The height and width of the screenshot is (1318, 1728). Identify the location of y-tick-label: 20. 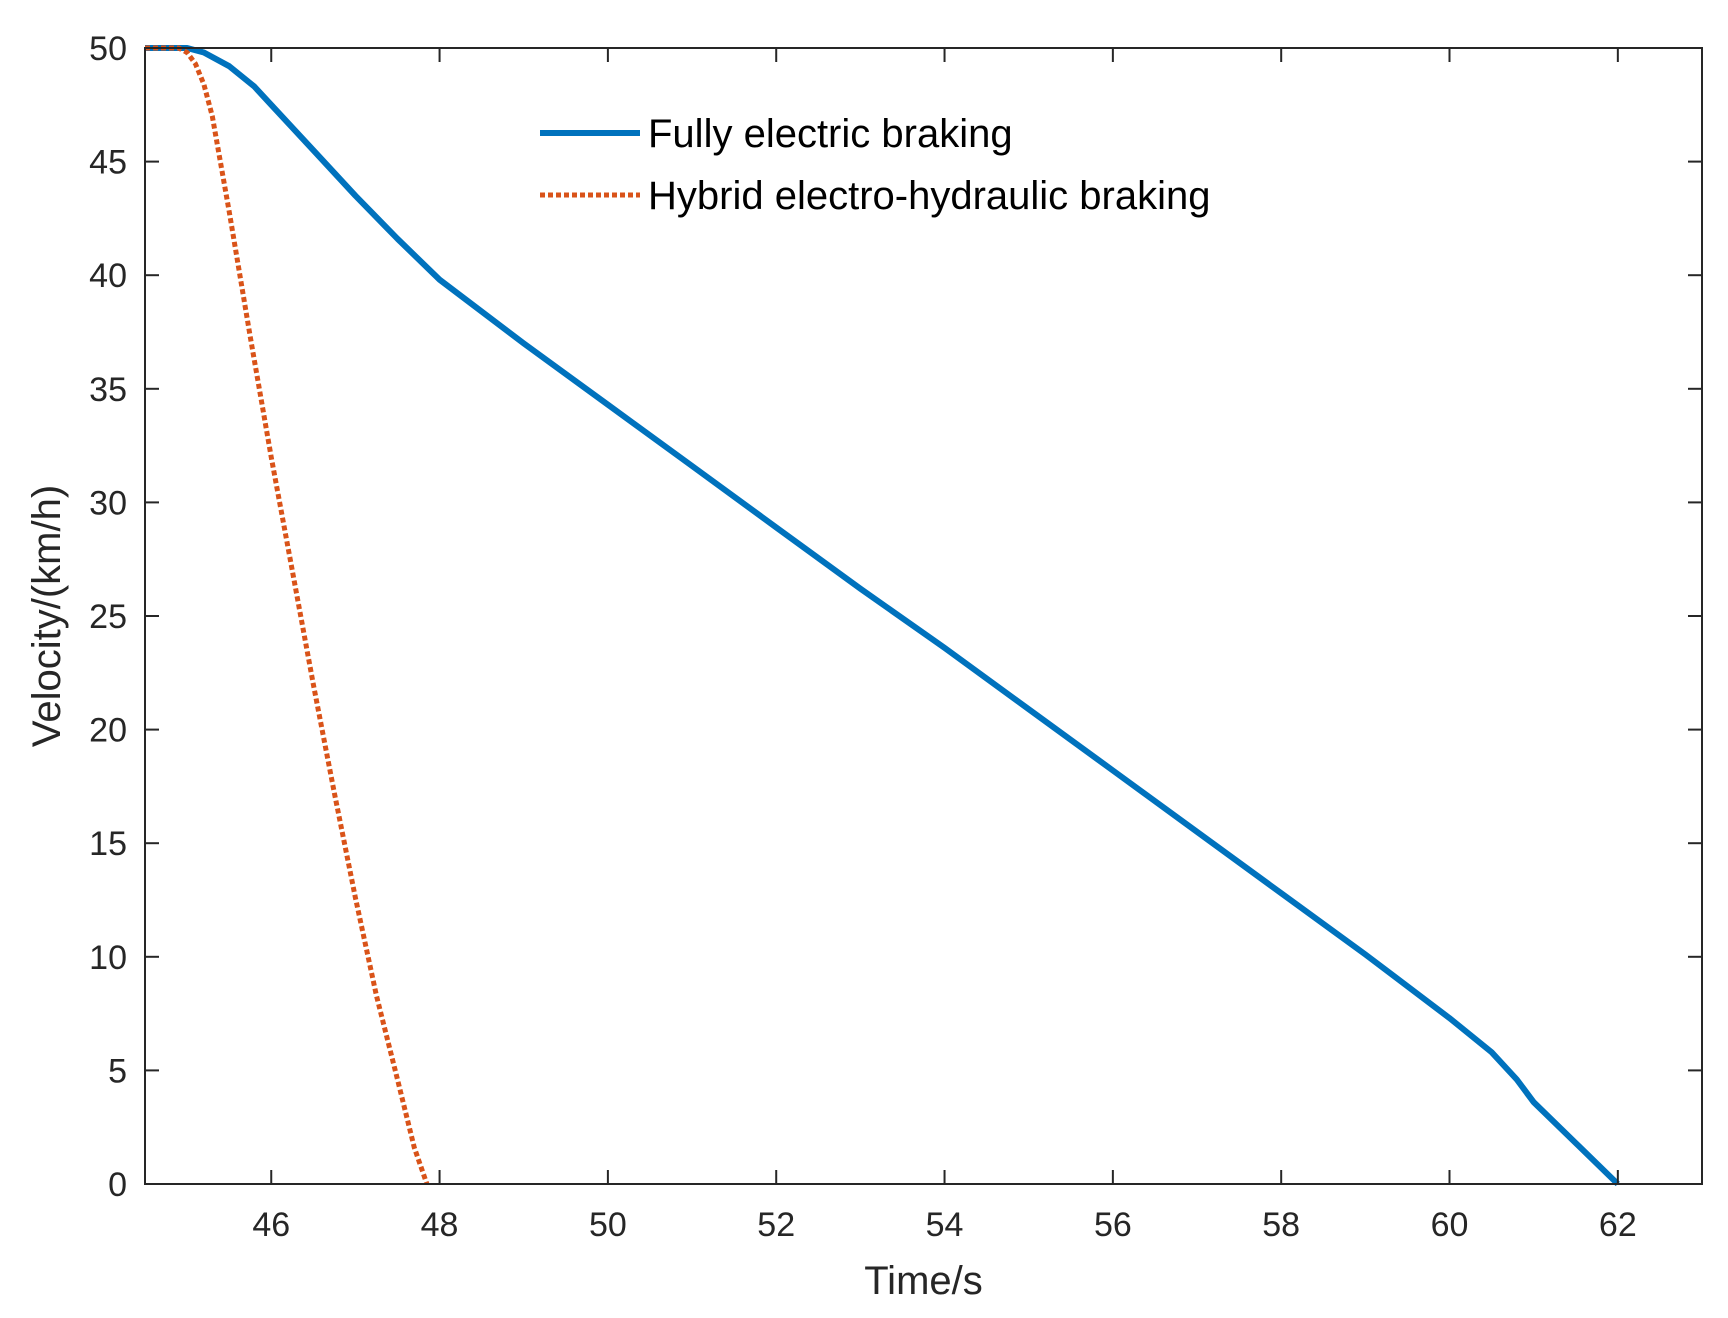
(108, 731).